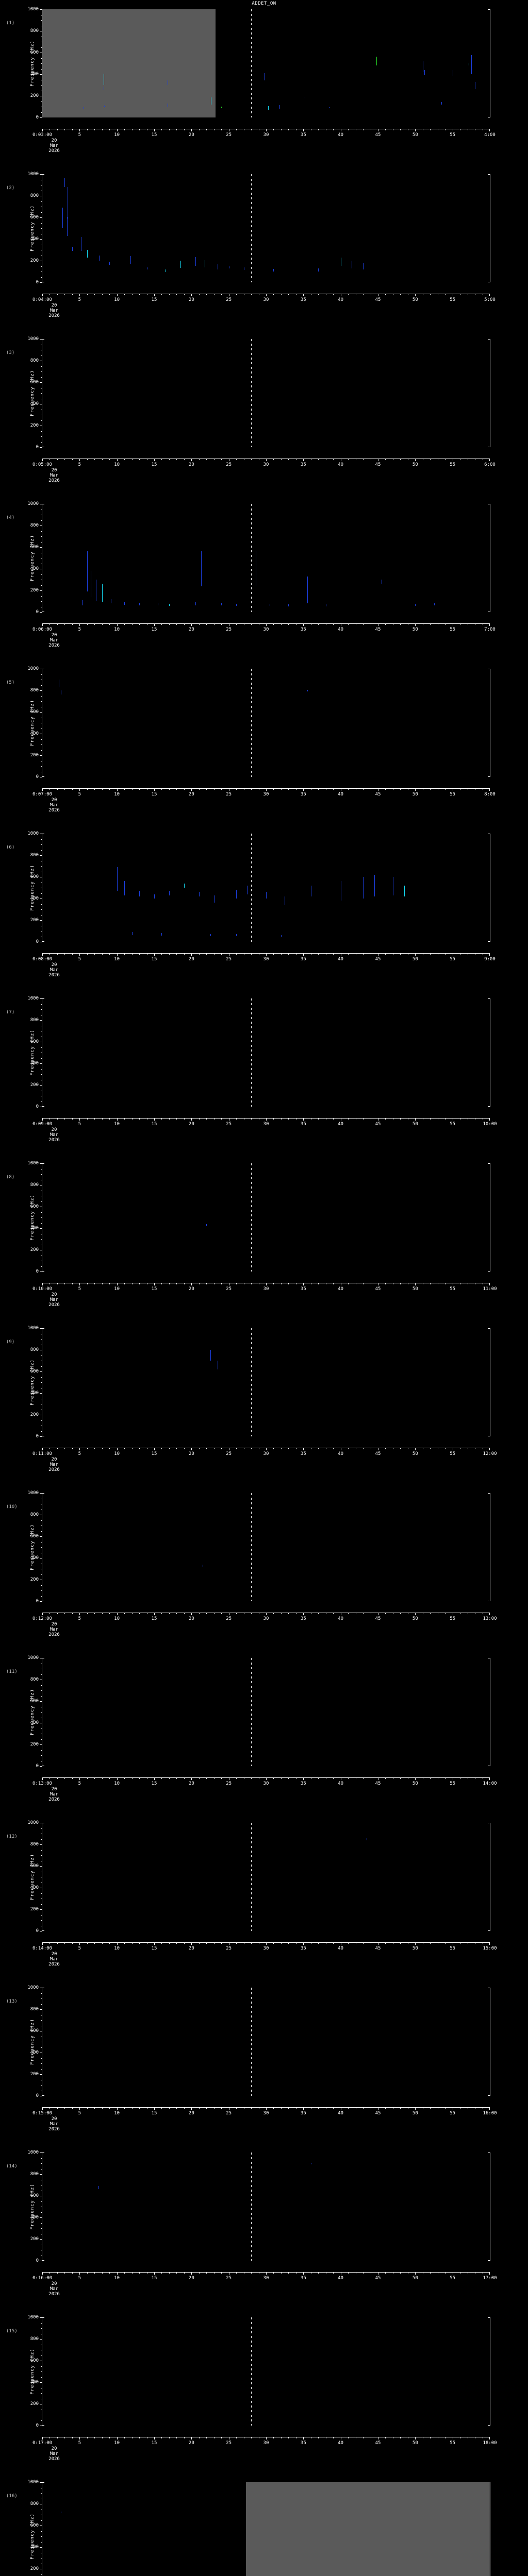  I want to click on time-marker-line, so click(251, 63).